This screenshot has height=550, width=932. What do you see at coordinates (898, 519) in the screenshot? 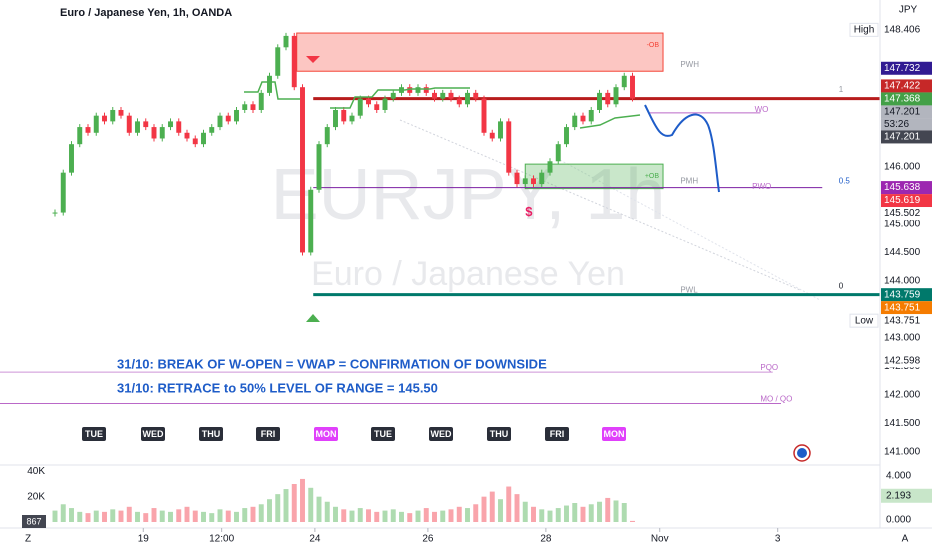
I see `indicator-tick-label: 0.000` at bounding box center [898, 519].